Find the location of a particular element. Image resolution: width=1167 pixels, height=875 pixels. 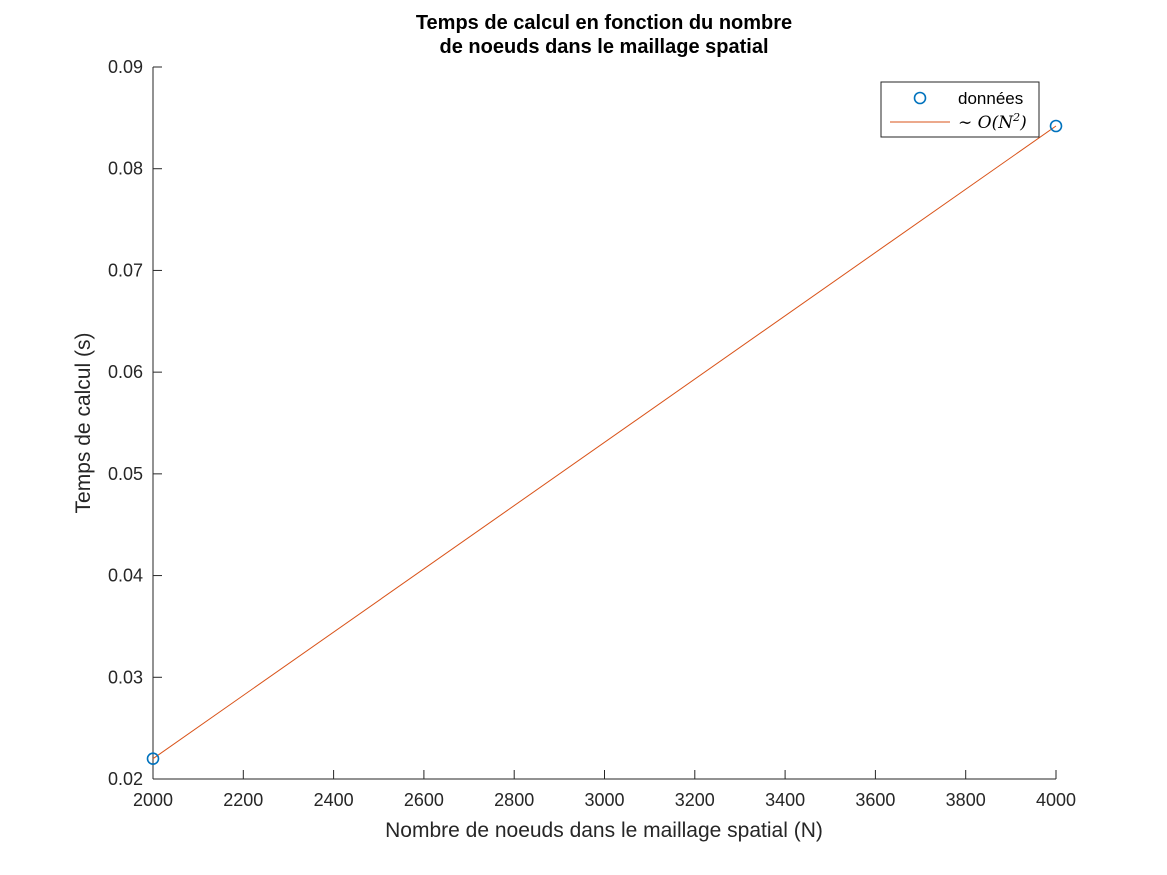

y-tick-label: 0.05 is located at coordinates (125, 474).